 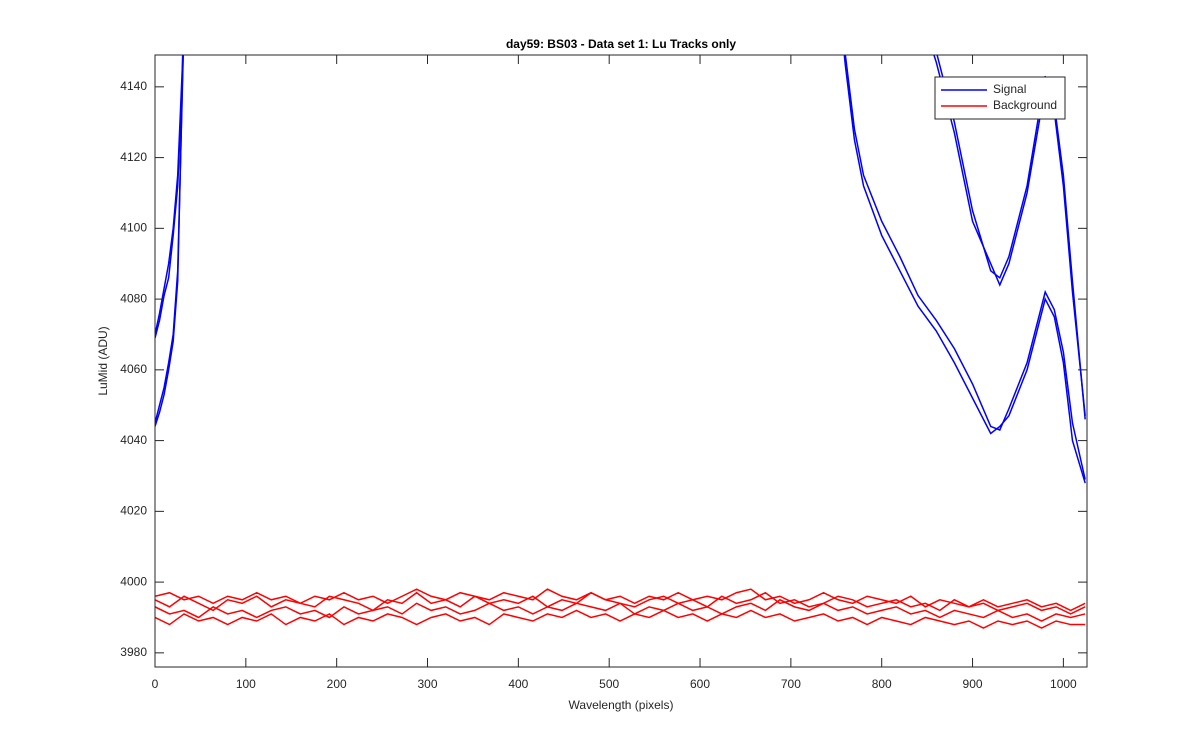 I want to click on x-tick-label: 200, so click(x=337, y=684).